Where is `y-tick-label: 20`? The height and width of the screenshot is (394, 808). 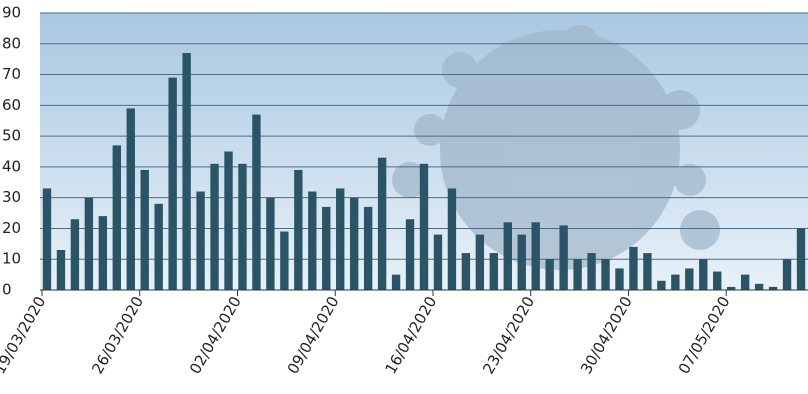
y-tick-label: 20 is located at coordinates (11, 228).